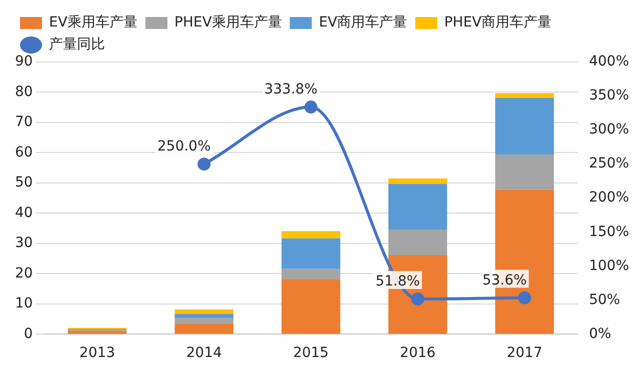 The image size is (644, 373). What do you see at coordinates (498, 22) in the screenshot?
I see `legend-label: PHEV商用车产量` at bounding box center [498, 22].